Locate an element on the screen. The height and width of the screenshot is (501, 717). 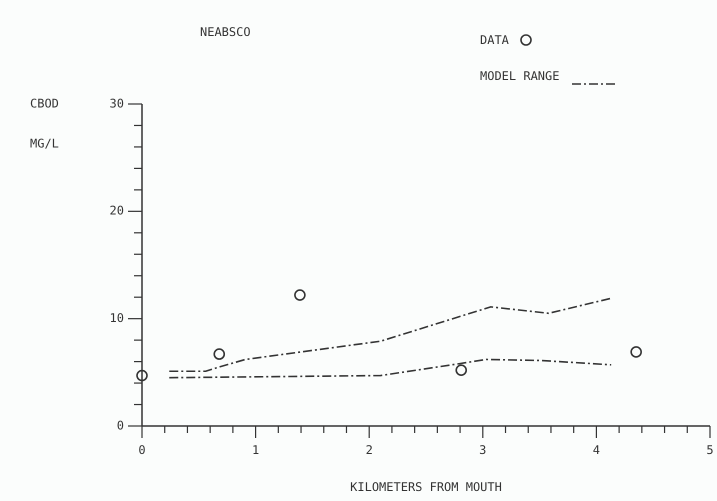
legend-label: MODEL RANGE is located at coordinates (520, 76).